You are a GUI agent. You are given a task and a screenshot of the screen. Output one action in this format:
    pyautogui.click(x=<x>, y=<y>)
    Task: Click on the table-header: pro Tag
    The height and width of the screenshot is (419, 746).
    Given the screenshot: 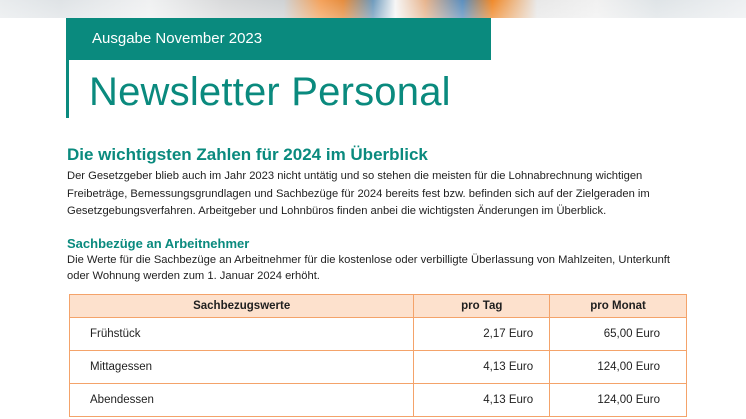 What is the action you would take?
    pyautogui.click(x=482, y=306)
    